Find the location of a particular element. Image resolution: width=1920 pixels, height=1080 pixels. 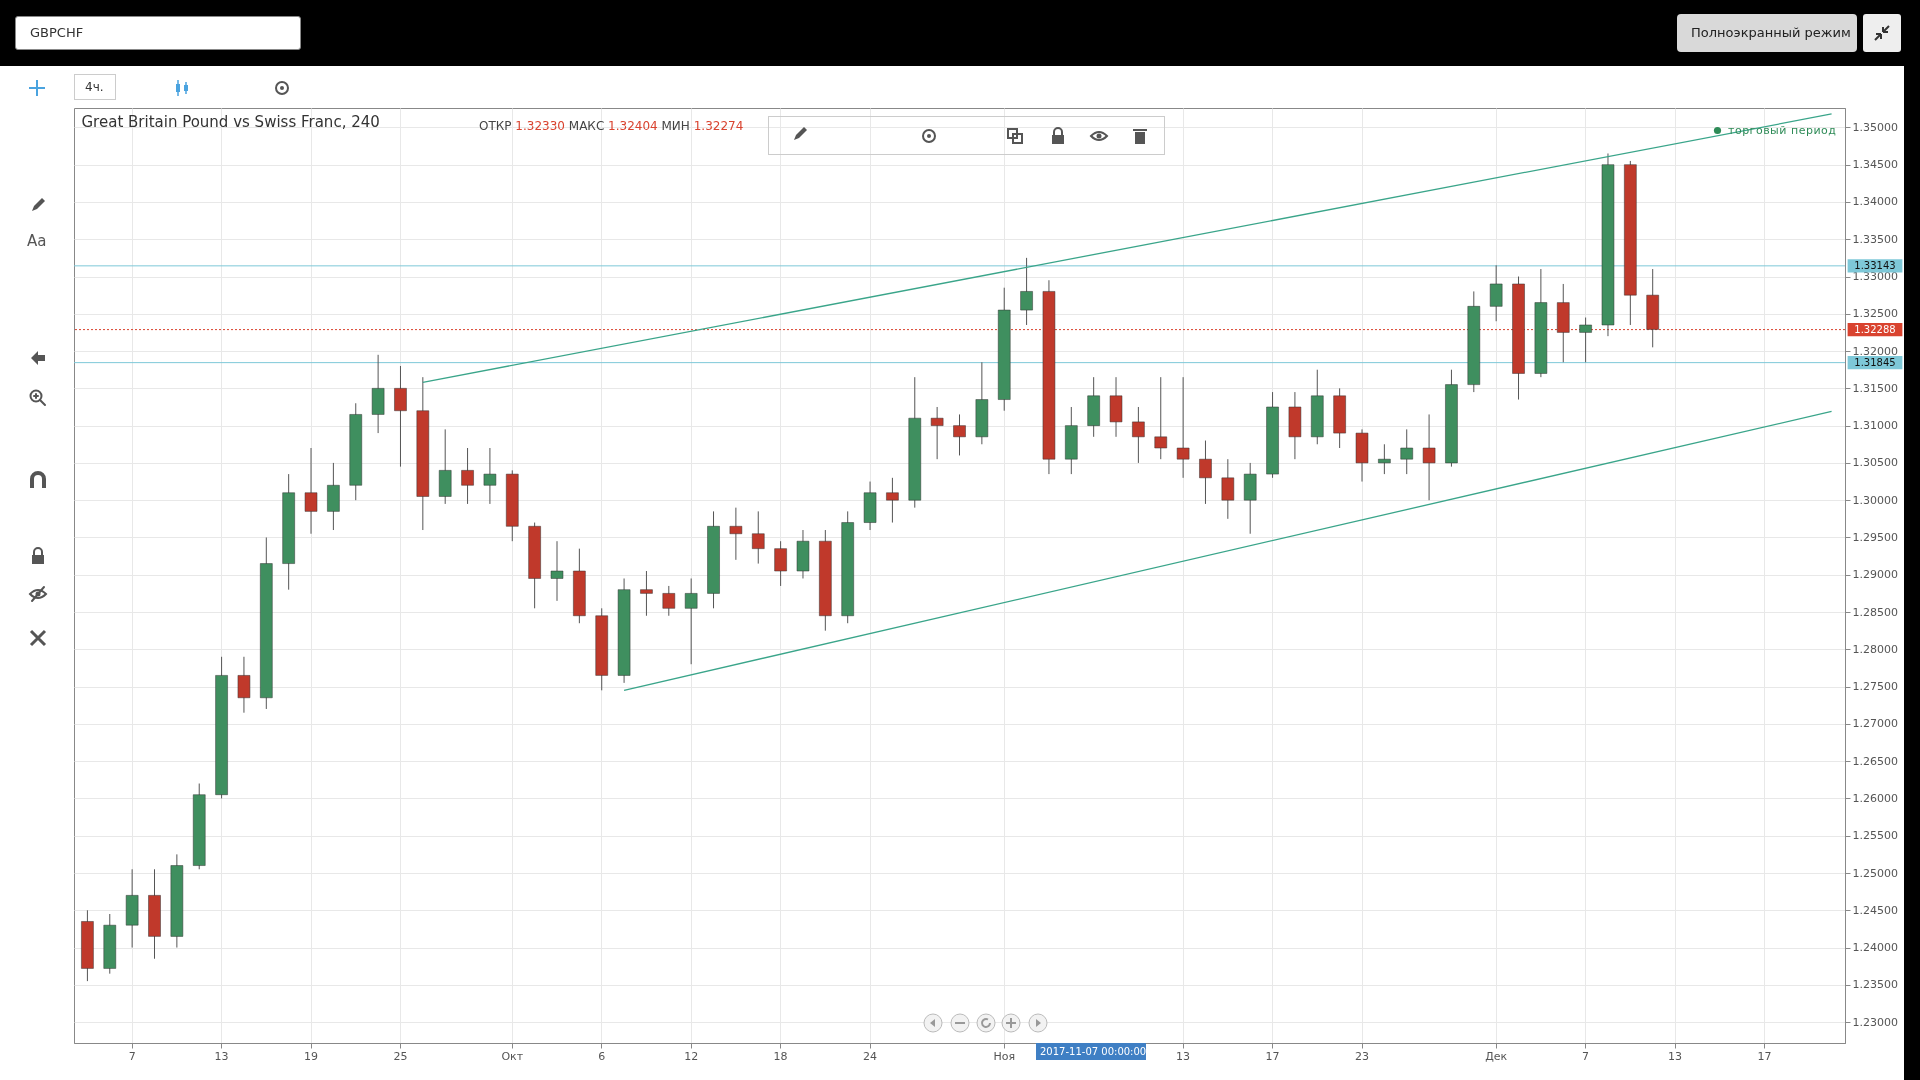

x-tick-label: 24 is located at coordinates (870, 1056).